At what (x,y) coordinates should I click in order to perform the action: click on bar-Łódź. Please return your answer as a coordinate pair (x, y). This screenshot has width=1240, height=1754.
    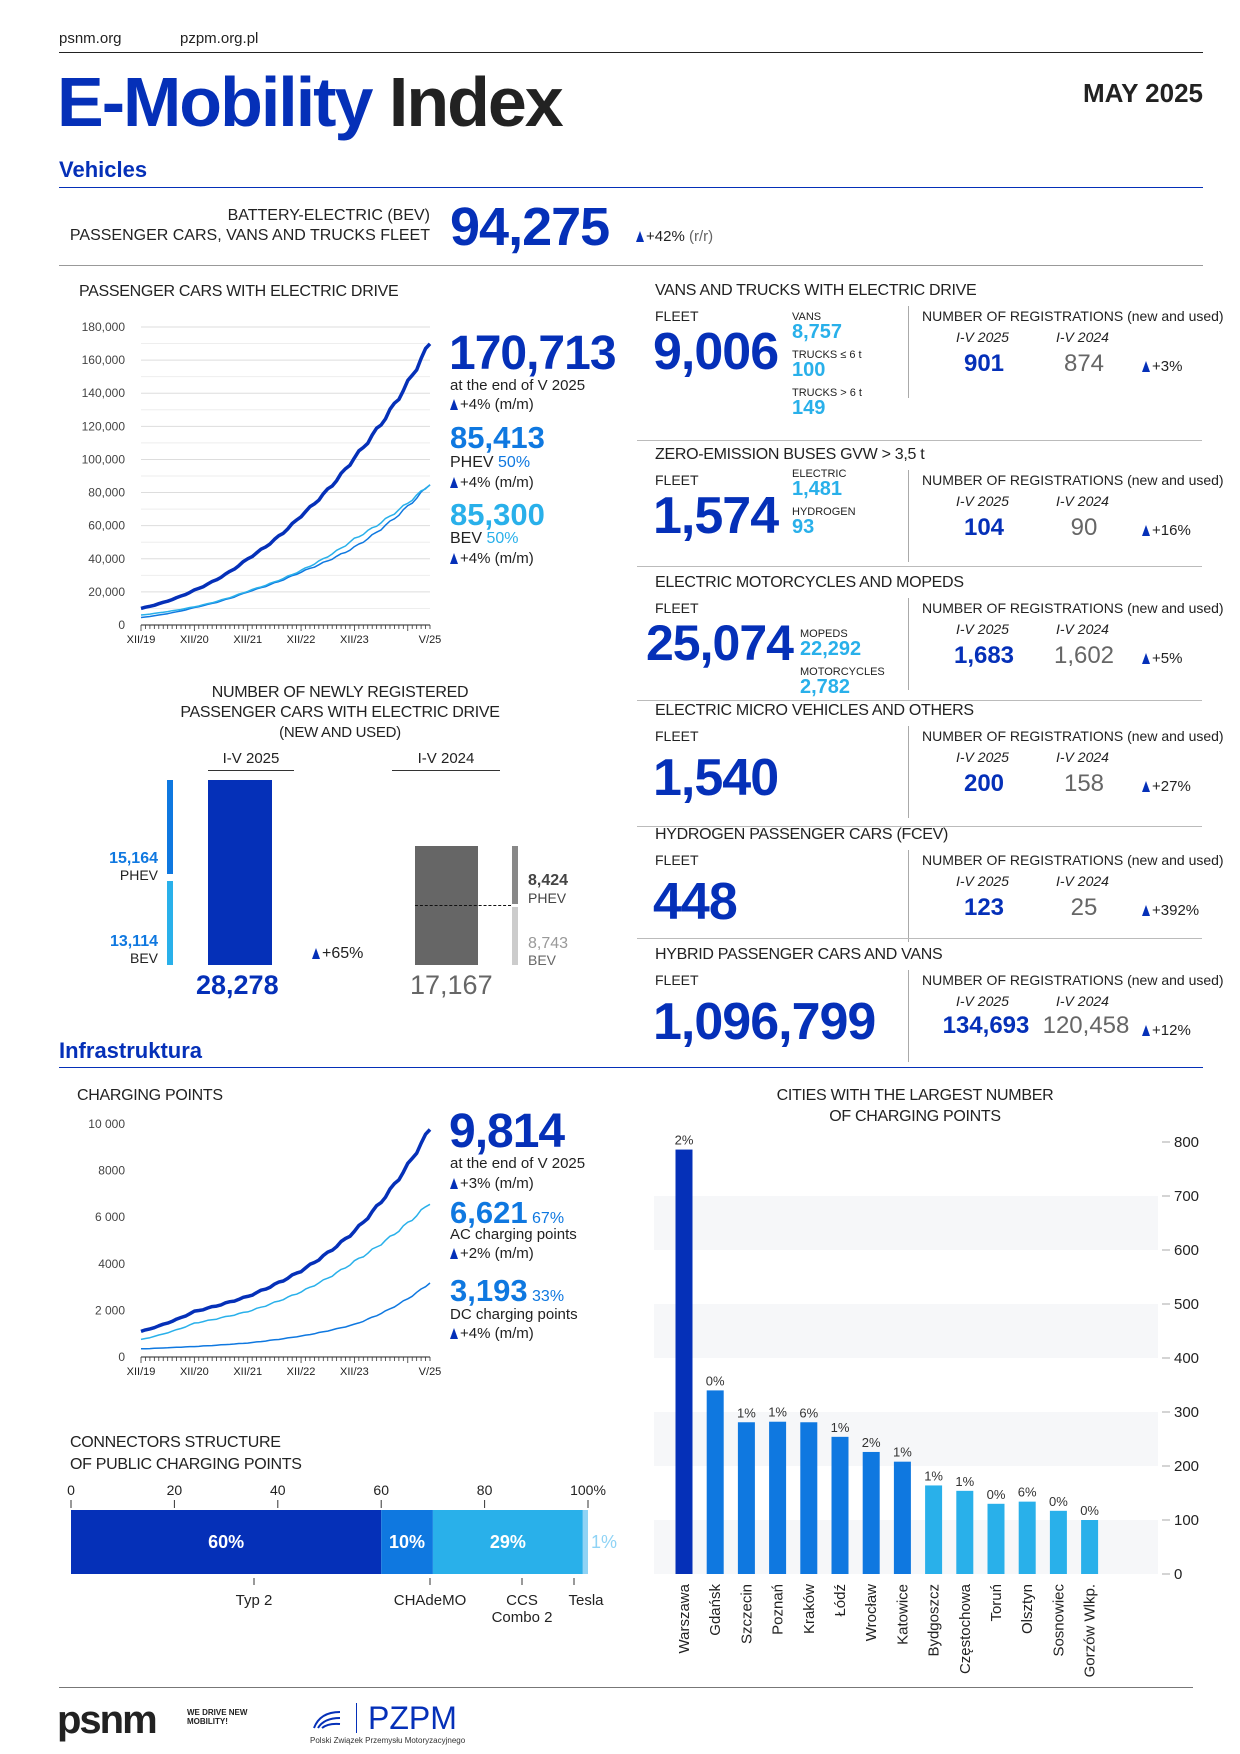
    Looking at the image, I should click on (840, 1505).